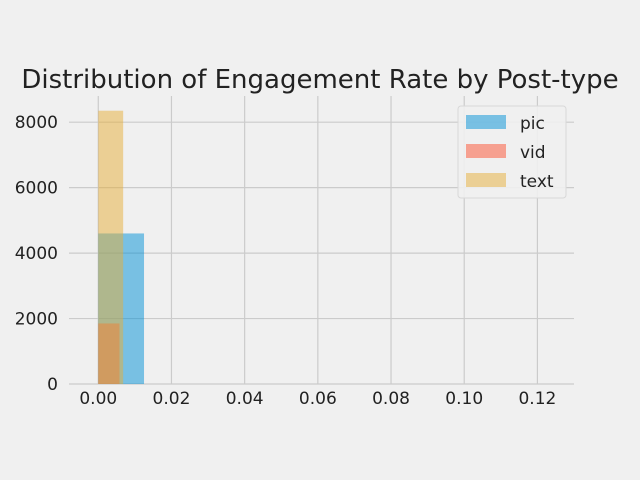 Image resolution: width=640 pixels, height=480 pixels. I want to click on x-tick-label: 0.06, so click(318, 399).